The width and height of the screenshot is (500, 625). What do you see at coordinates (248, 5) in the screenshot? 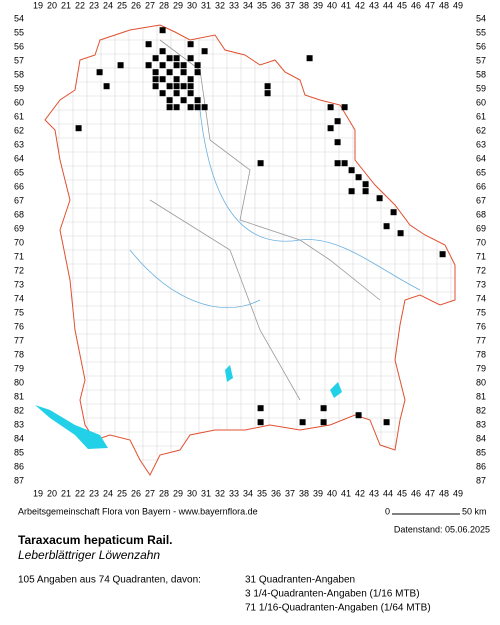
I see `column-label: 34` at bounding box center [248, 5].